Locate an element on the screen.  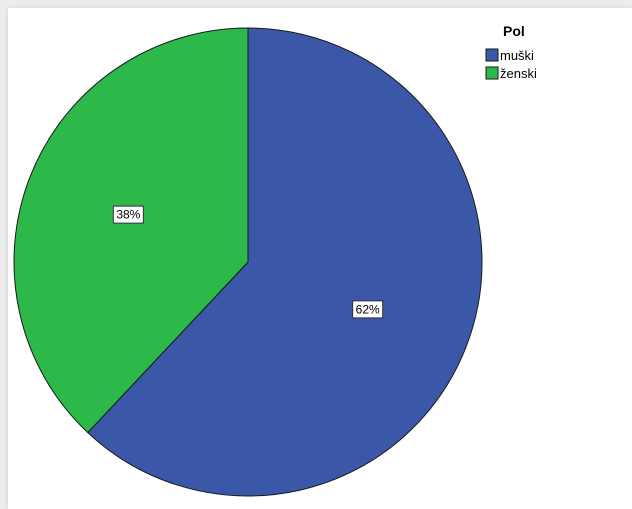
slice-value-text-1: 38% is located at coordinates (128, 215).